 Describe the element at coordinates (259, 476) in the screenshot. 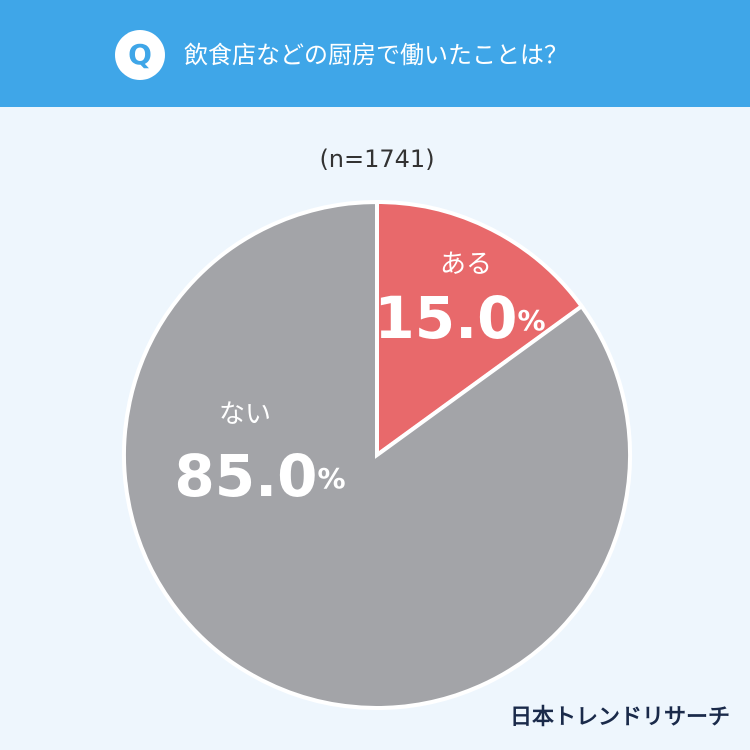

I see `slice-value-label: 85.0%` at that location.